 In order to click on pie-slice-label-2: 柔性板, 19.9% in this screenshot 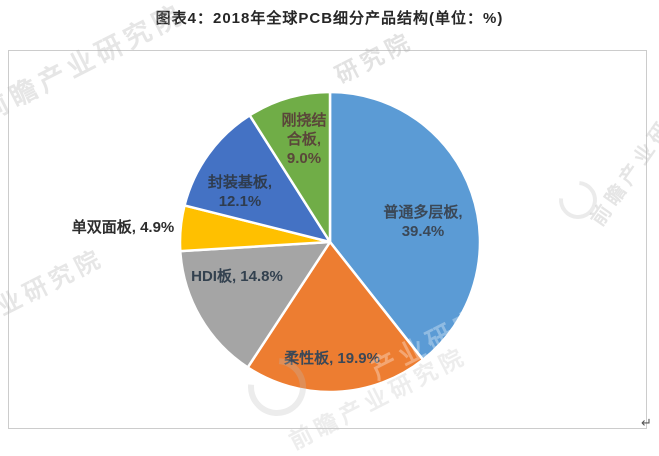, I will do `click(332, 358)`.